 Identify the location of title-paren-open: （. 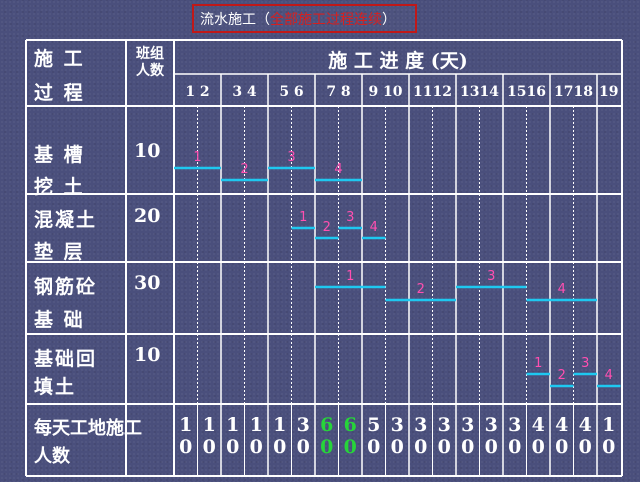
(263, 19).